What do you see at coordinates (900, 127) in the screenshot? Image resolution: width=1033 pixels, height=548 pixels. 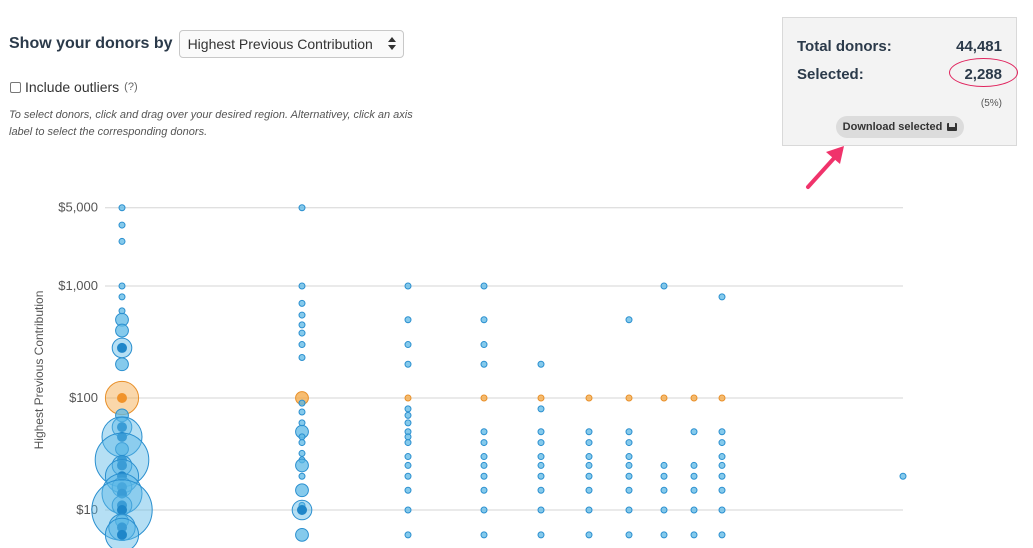 I see `download-selected-button: Download selected` at bounding box center [900, 127].